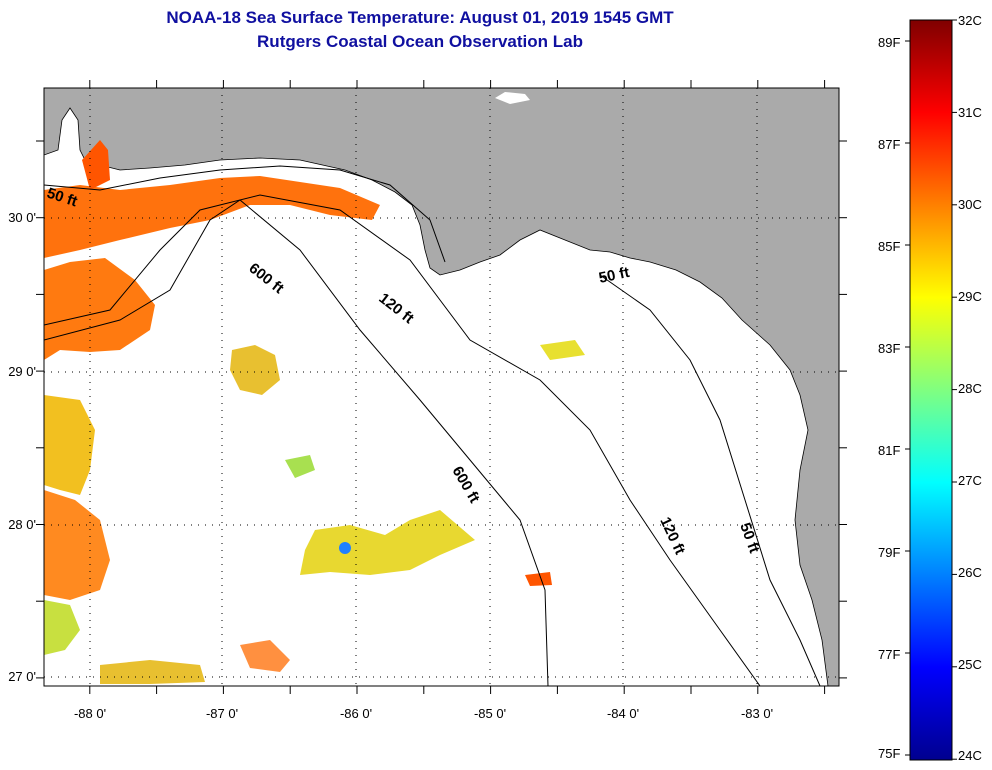  Describe the element at coordinates (623, 713) in the screenshot. I see `lon-tick-label: -84 0'` at that location.